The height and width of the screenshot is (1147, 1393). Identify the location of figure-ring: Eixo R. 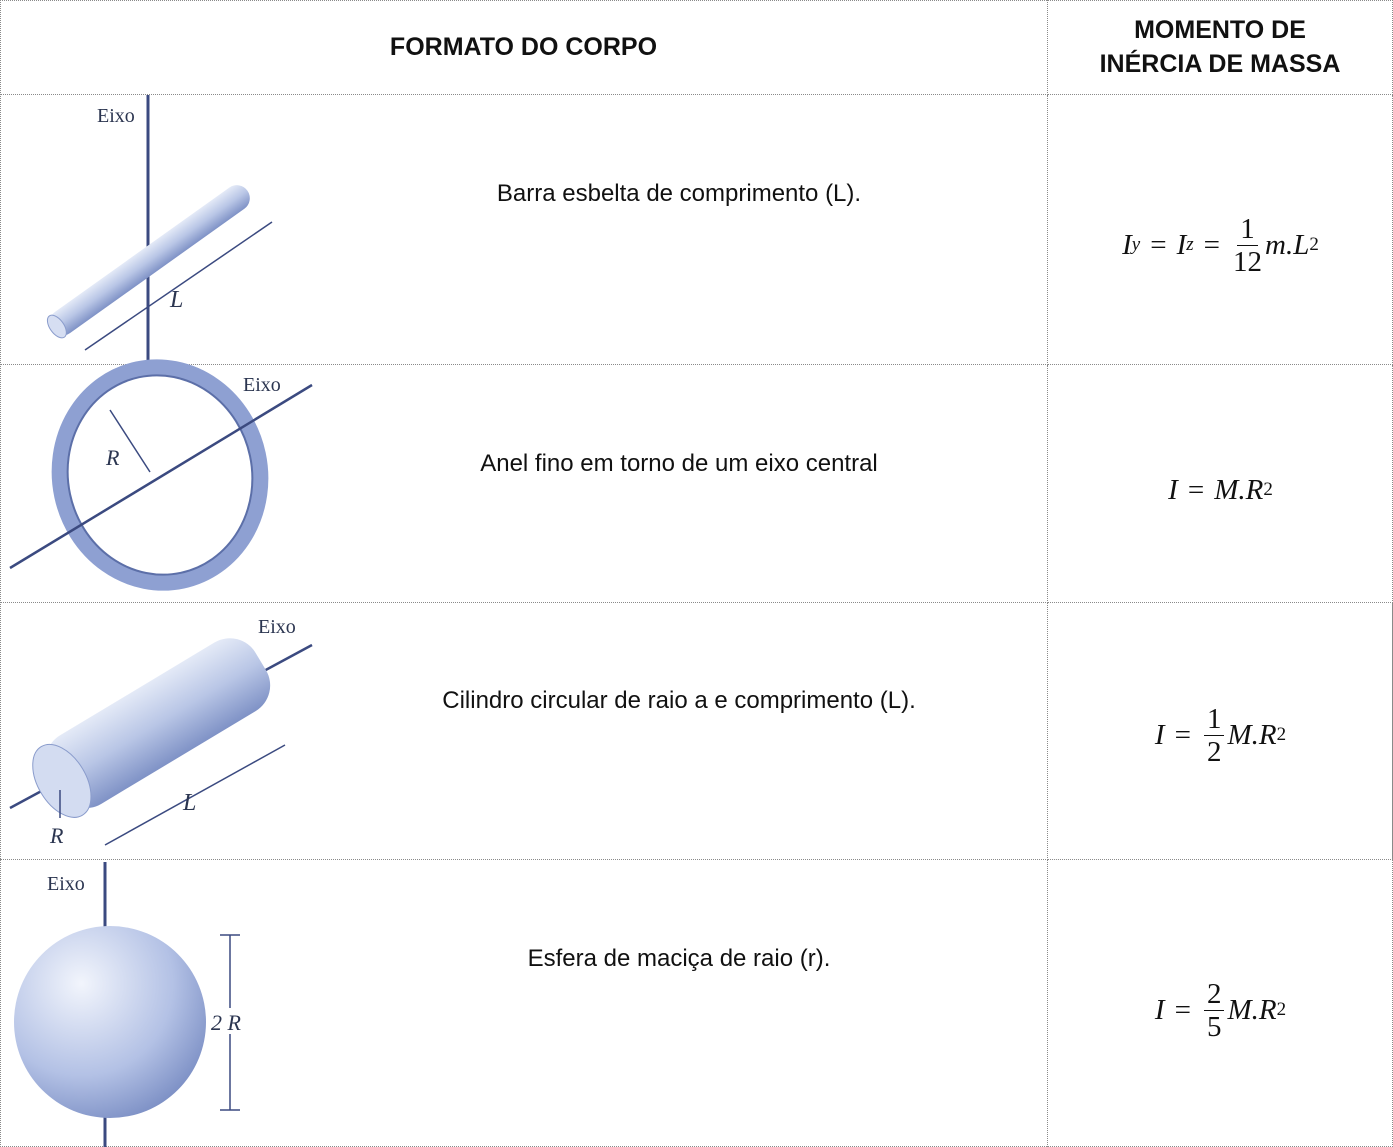
(161, 475).